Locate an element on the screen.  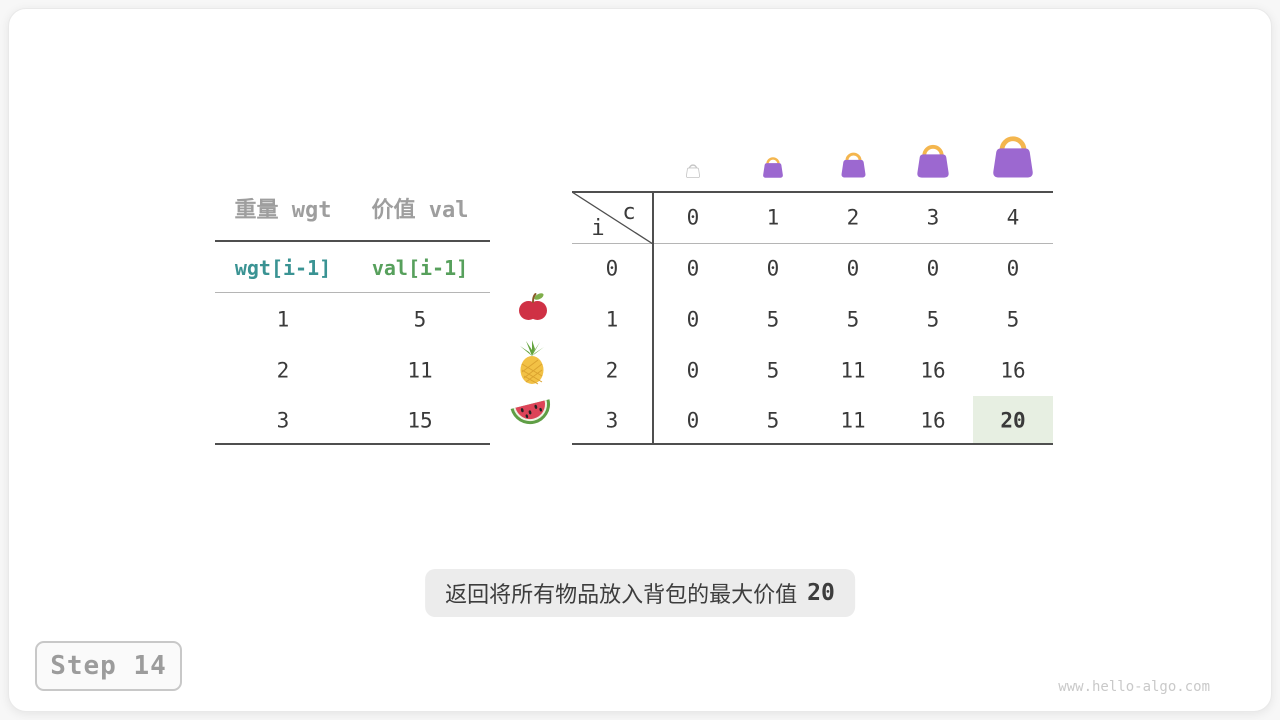
items-subheader-rule is located at coordinates (352, 292).